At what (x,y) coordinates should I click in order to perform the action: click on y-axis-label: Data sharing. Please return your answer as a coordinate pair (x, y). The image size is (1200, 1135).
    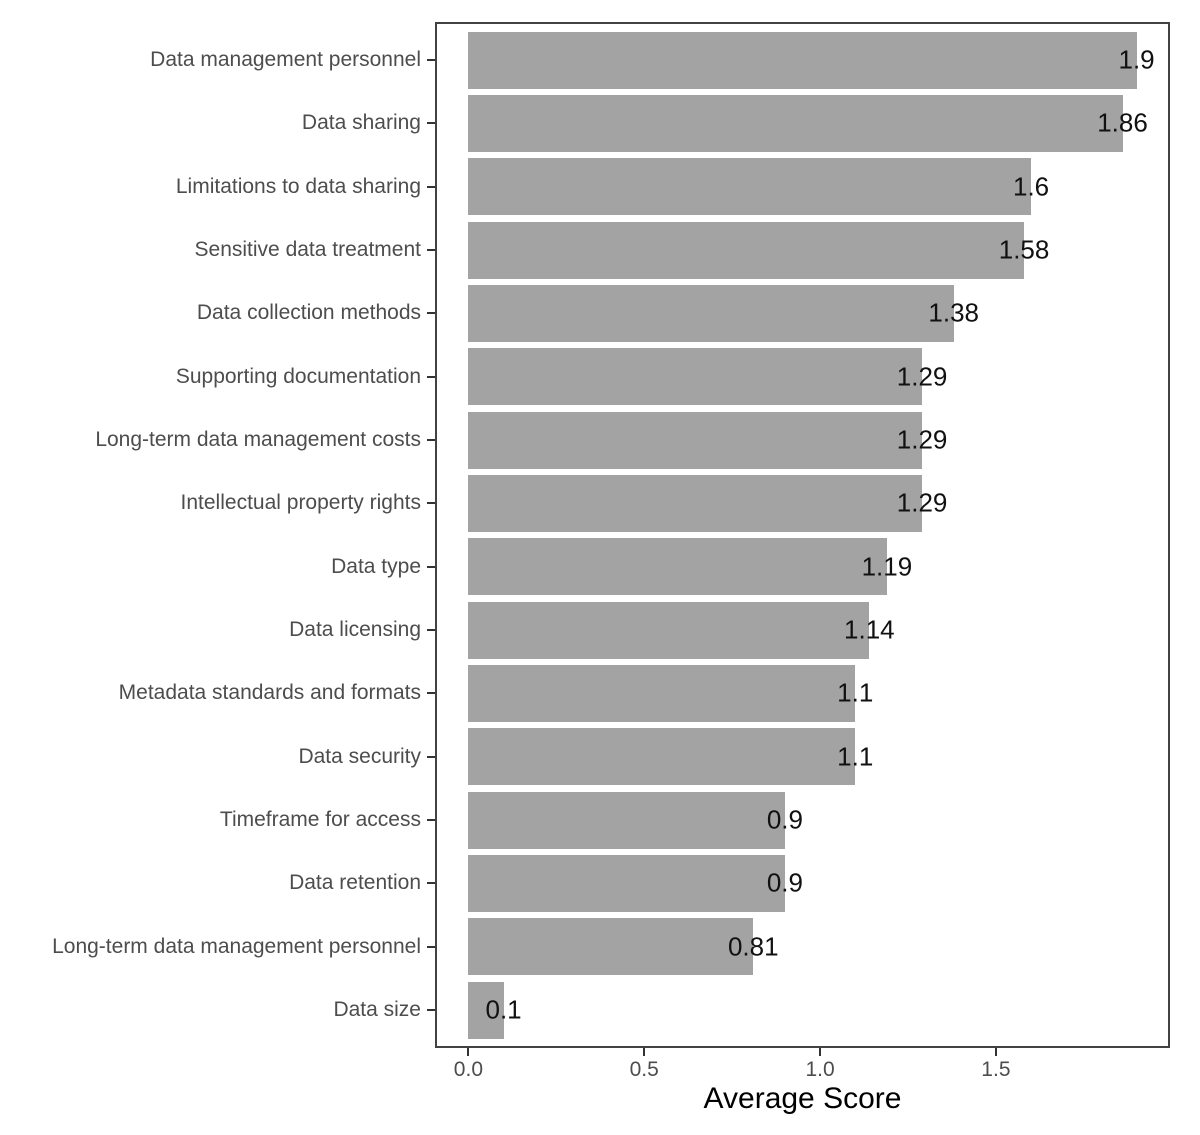
    Looking at the image, I should click on (361, 123).